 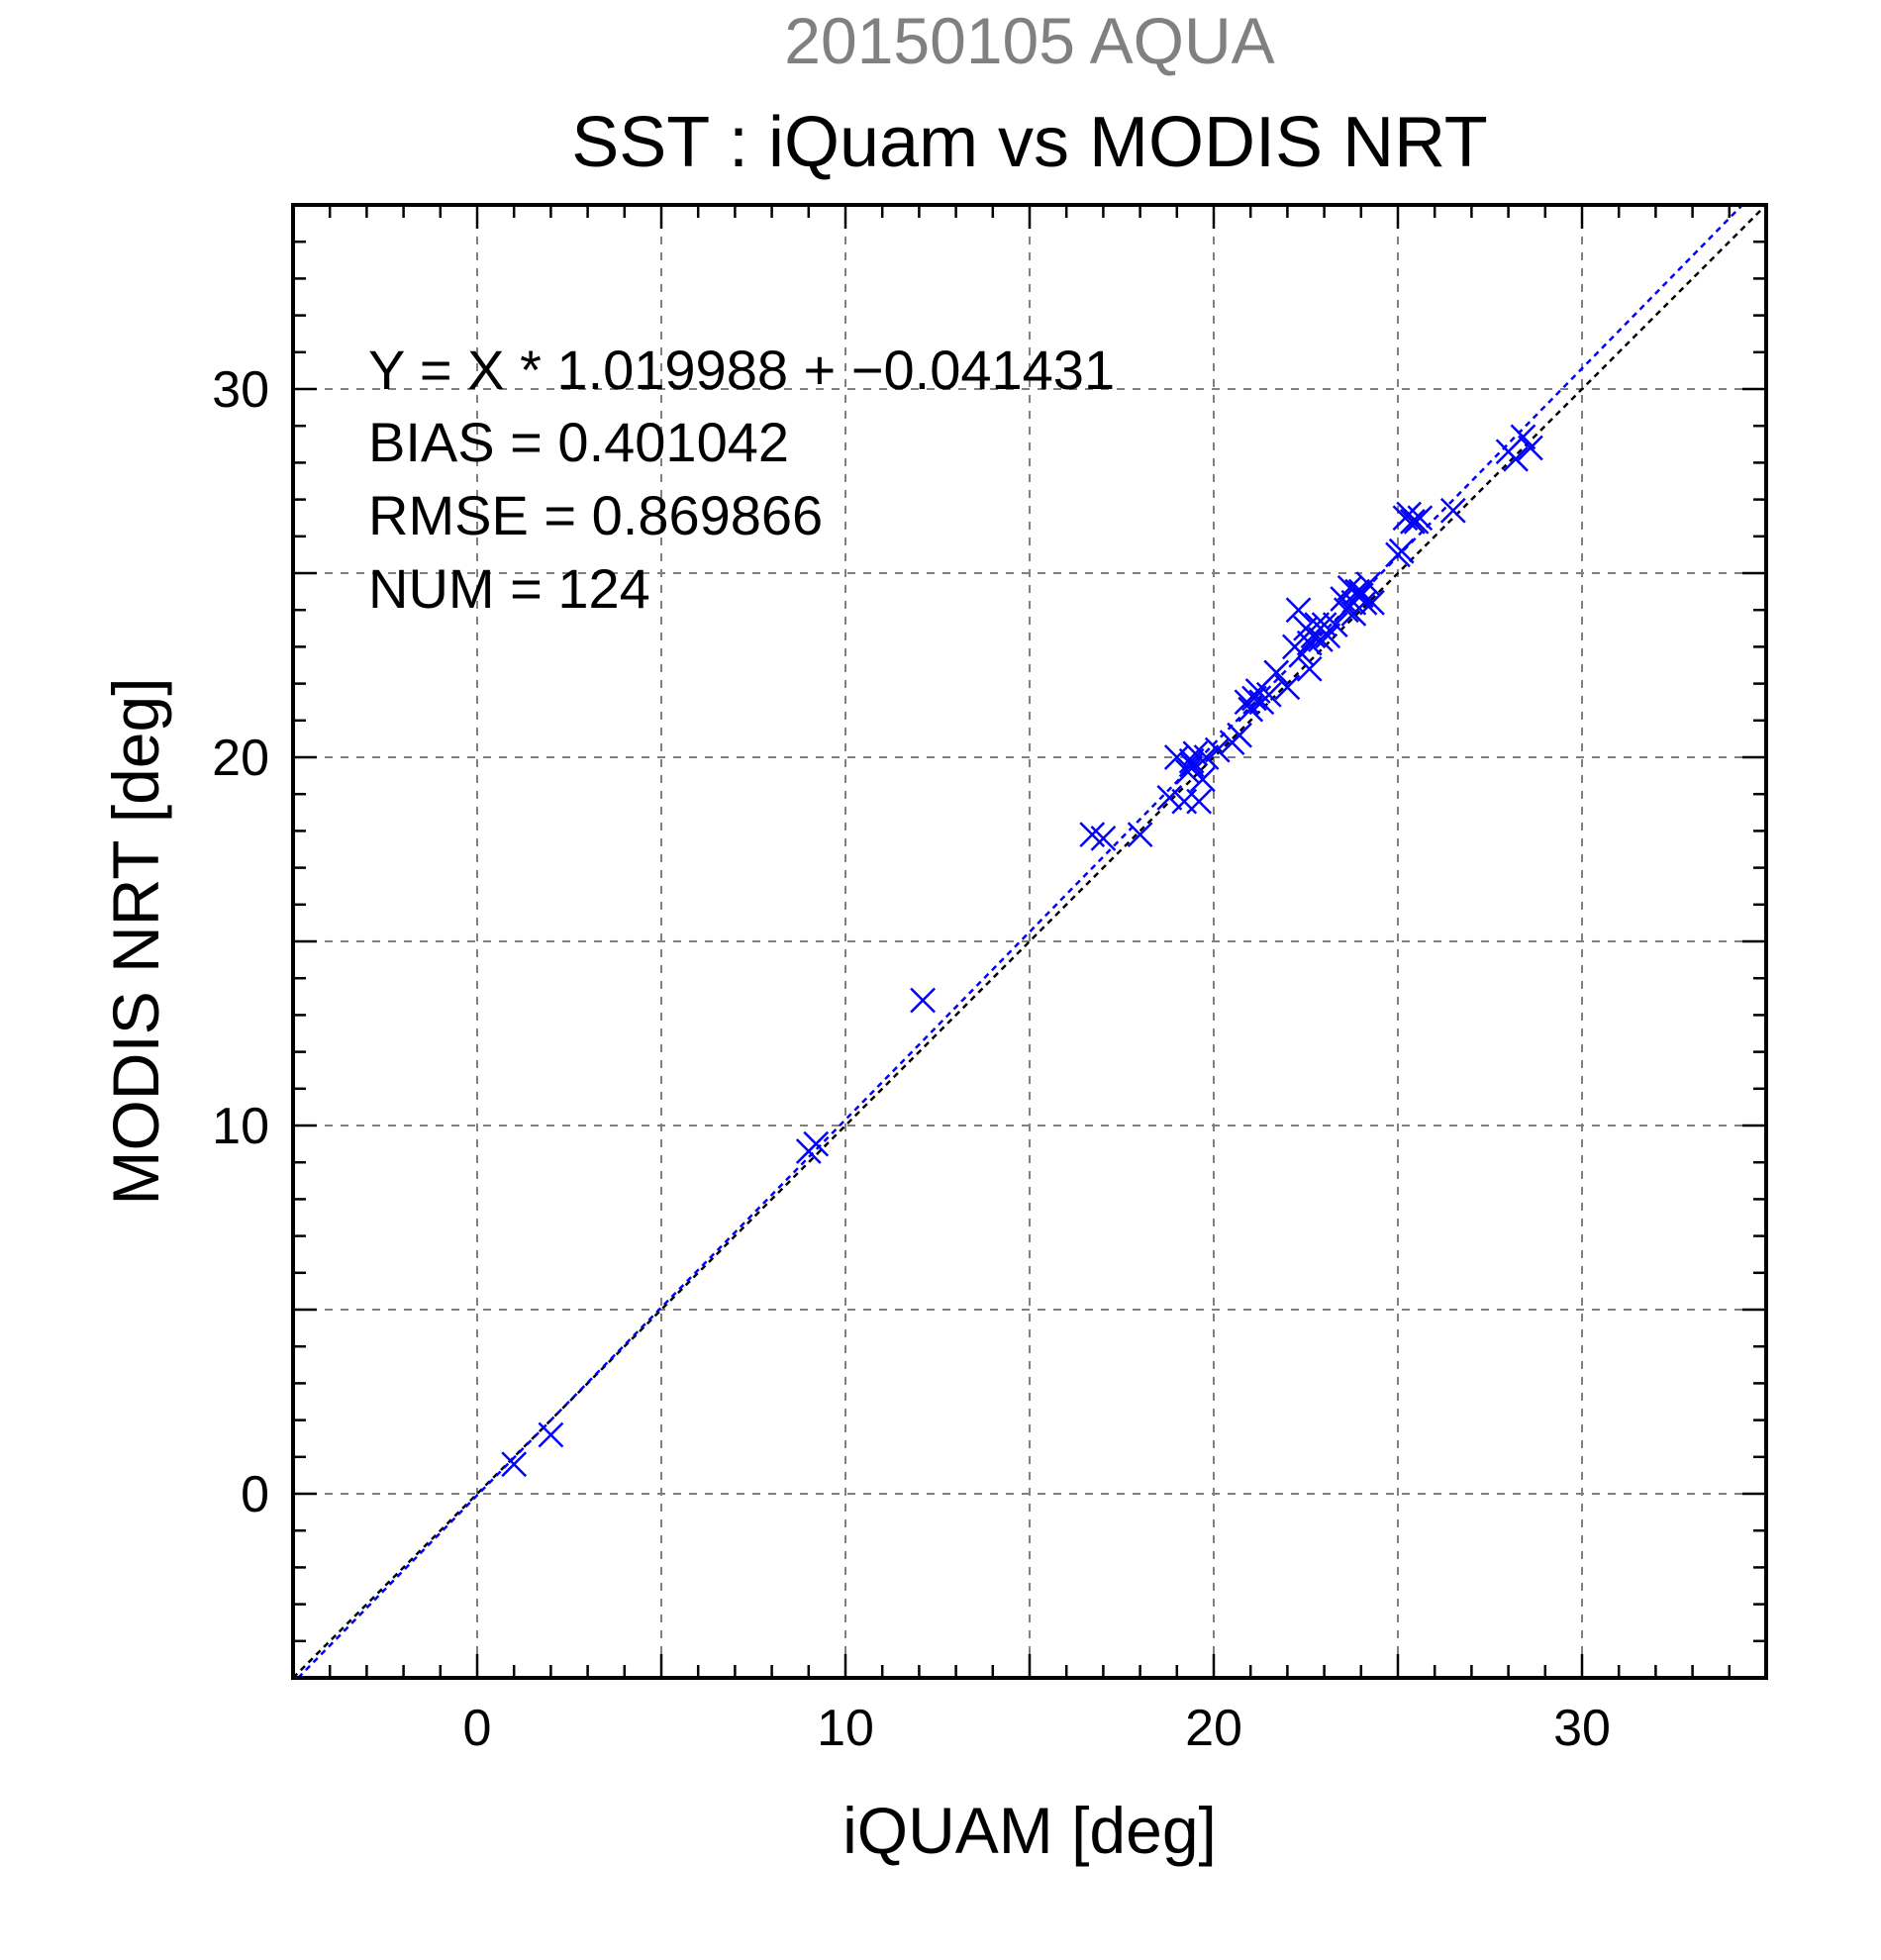 I want to click on x-tick-label: 0, so click(x=477, y=1728).